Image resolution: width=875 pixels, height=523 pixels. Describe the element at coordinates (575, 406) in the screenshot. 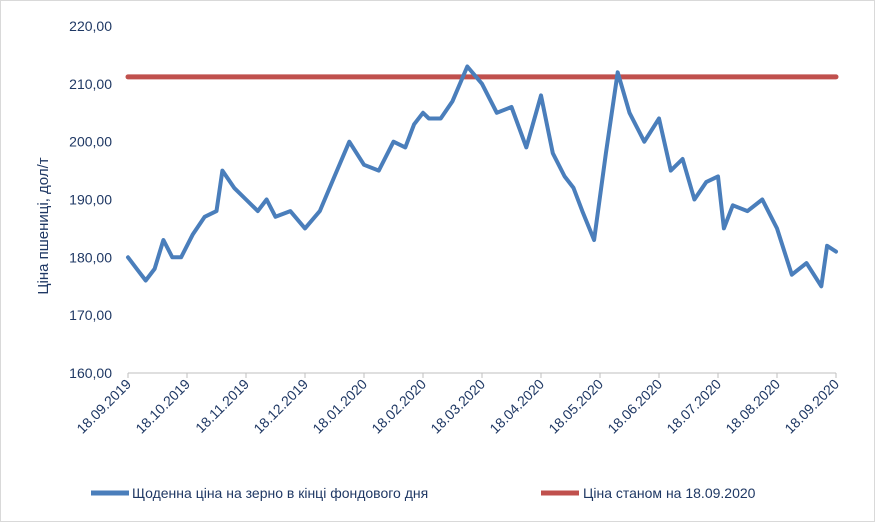

I see `x-tick-label: 18.05.2020` at that location.